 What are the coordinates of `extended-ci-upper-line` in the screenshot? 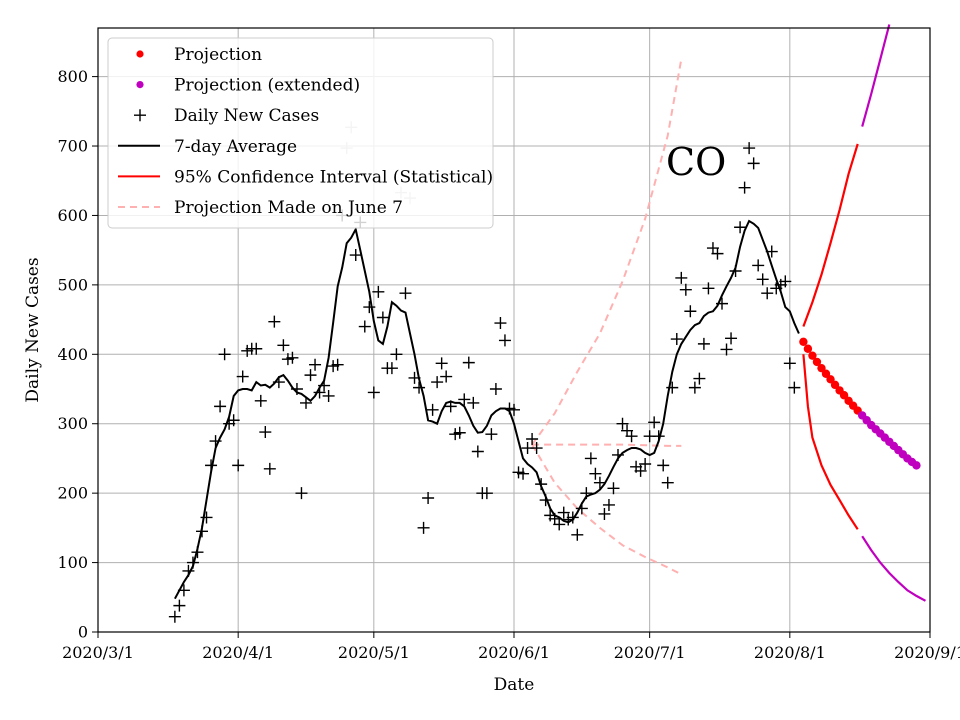 It's located at (876, 75).